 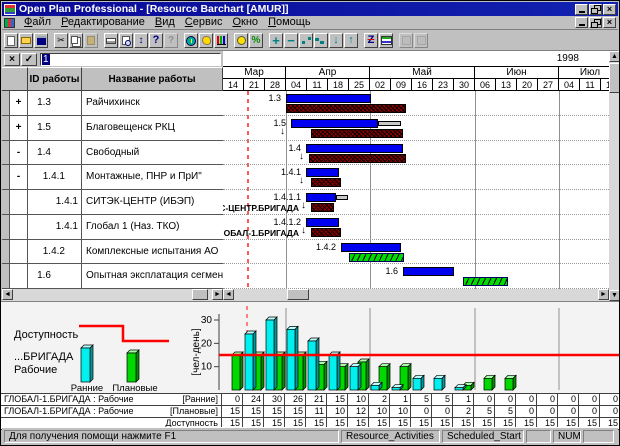 I want to click on table-scroll-thumb, so click(x=200, y=294).